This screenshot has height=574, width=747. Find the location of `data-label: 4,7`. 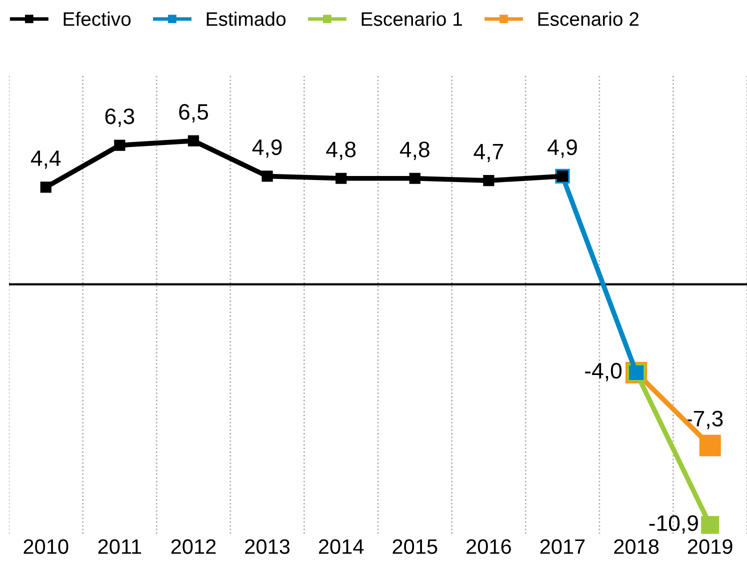

data-label: 4,7 is located at coordinates (489, 153).